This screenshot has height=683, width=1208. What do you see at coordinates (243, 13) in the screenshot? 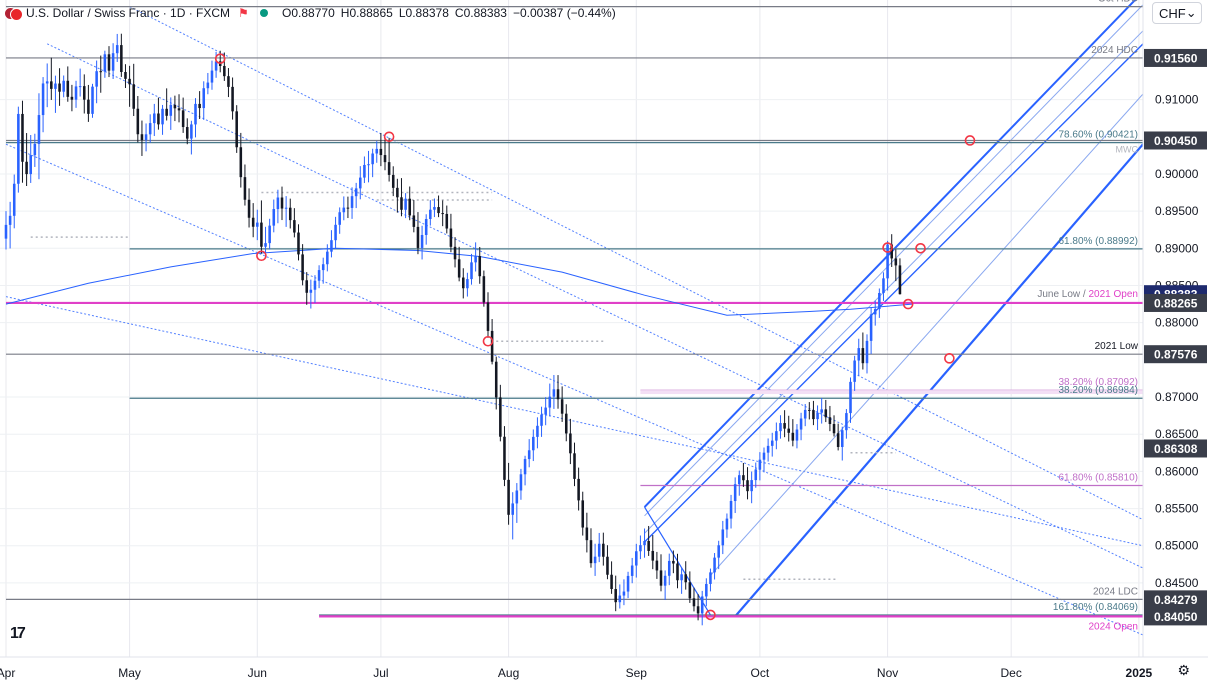
I see `flag-icon: ⚑` at bounding box center [243, 13].